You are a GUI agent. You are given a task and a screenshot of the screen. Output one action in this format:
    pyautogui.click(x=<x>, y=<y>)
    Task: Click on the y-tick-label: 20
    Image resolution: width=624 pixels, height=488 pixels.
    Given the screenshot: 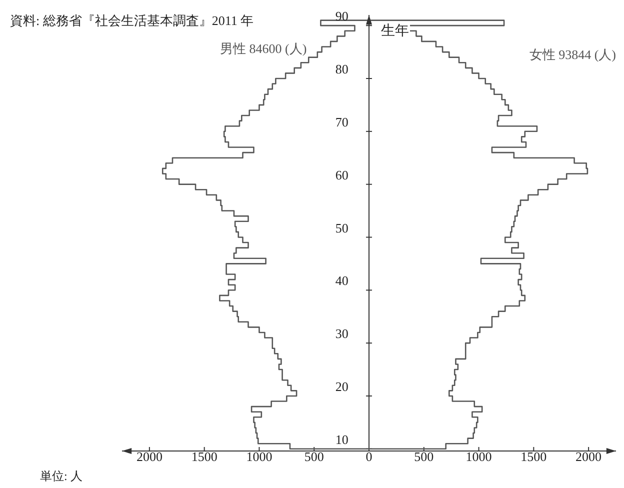 What is the action you would take?
    pyautogui.click(x=341, y=386)
    